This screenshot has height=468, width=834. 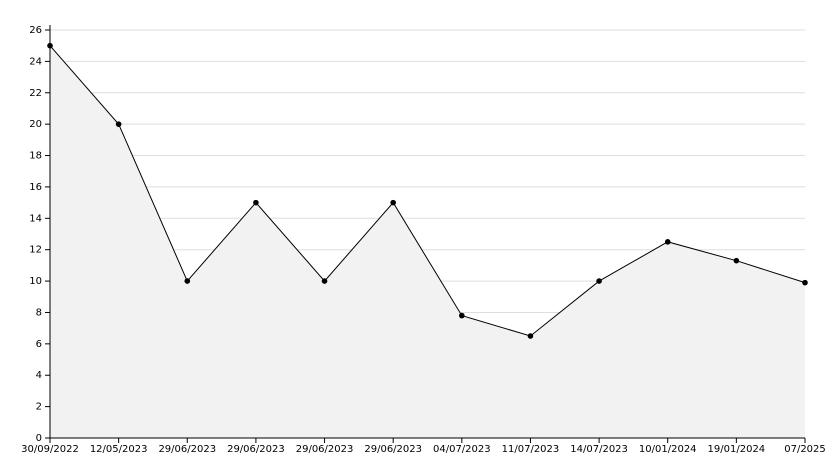 I want to click on y-tick-label: 8, so click(x=39, y=312).